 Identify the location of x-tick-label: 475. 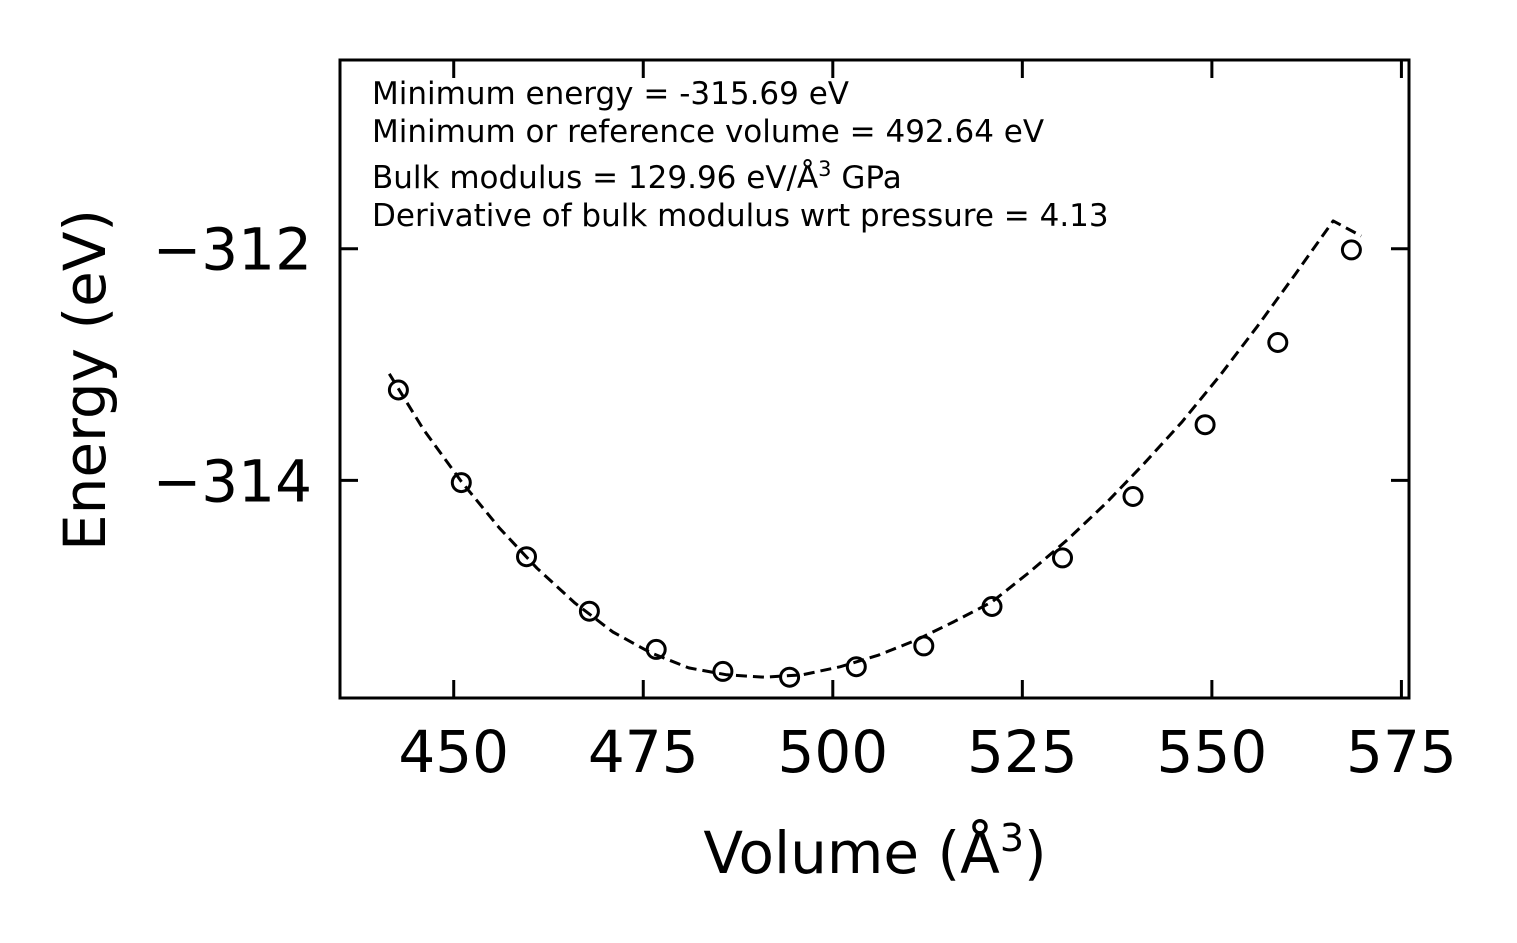
(643, 752).